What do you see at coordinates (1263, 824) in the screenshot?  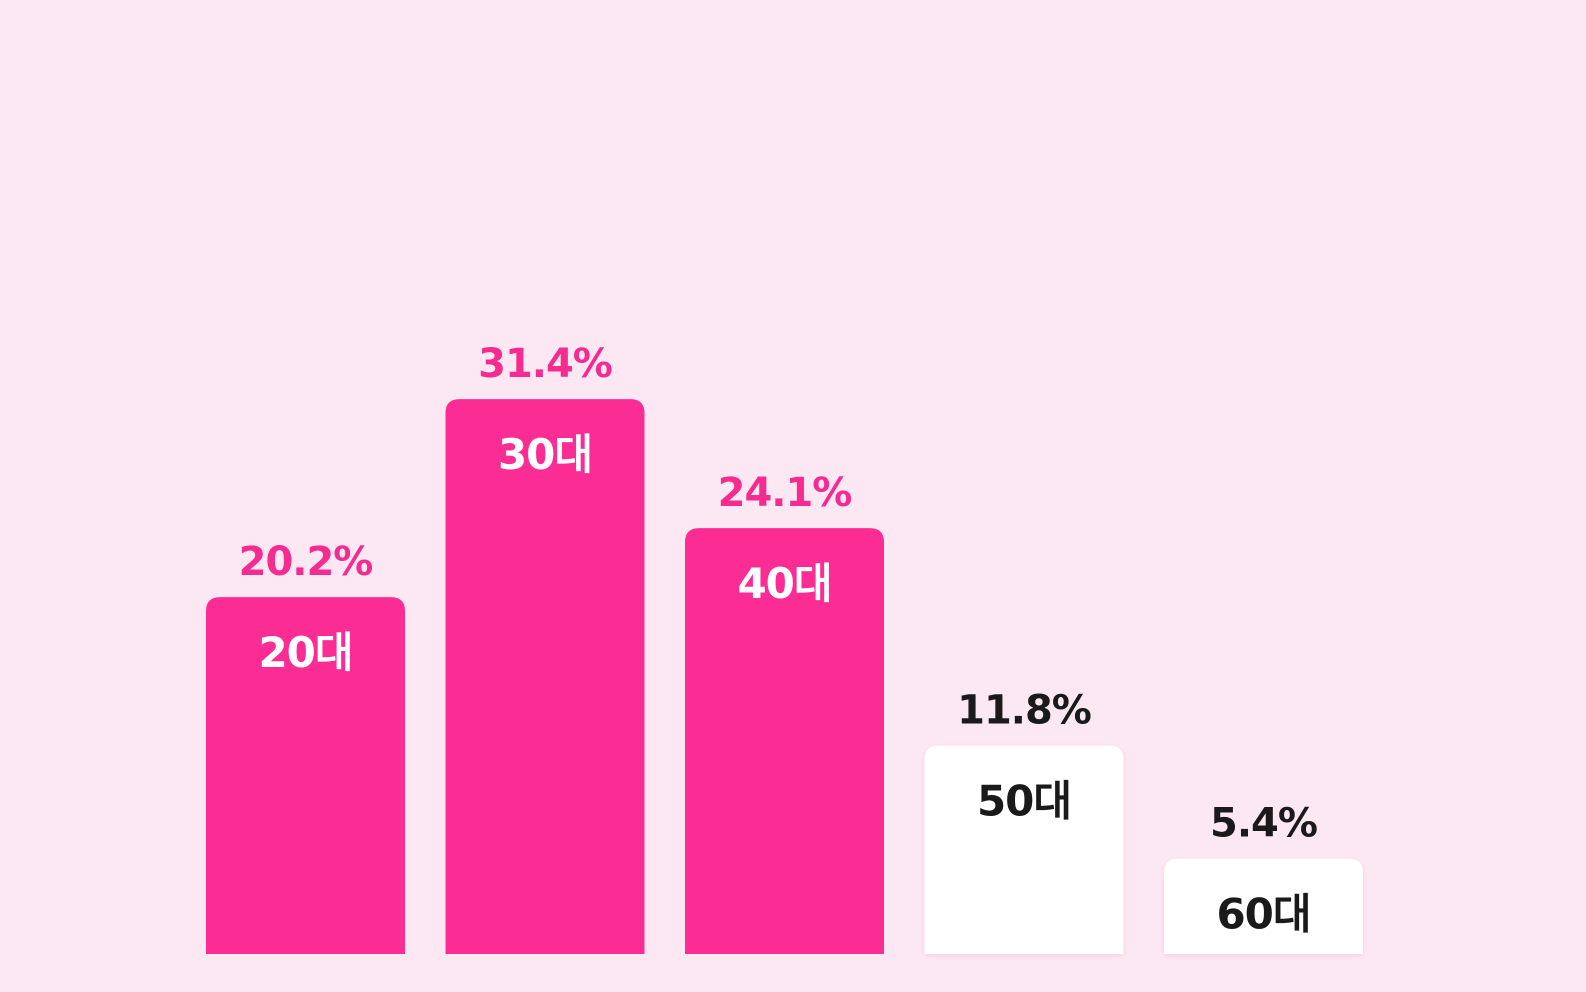 I see `value-label-60대: 5.4%` at bounding box center [1263, 824].